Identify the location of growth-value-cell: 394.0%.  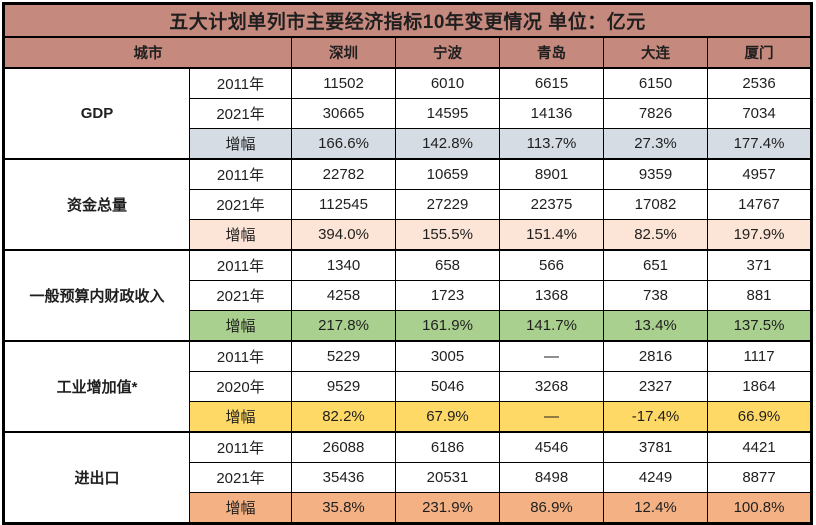
(343, 235).